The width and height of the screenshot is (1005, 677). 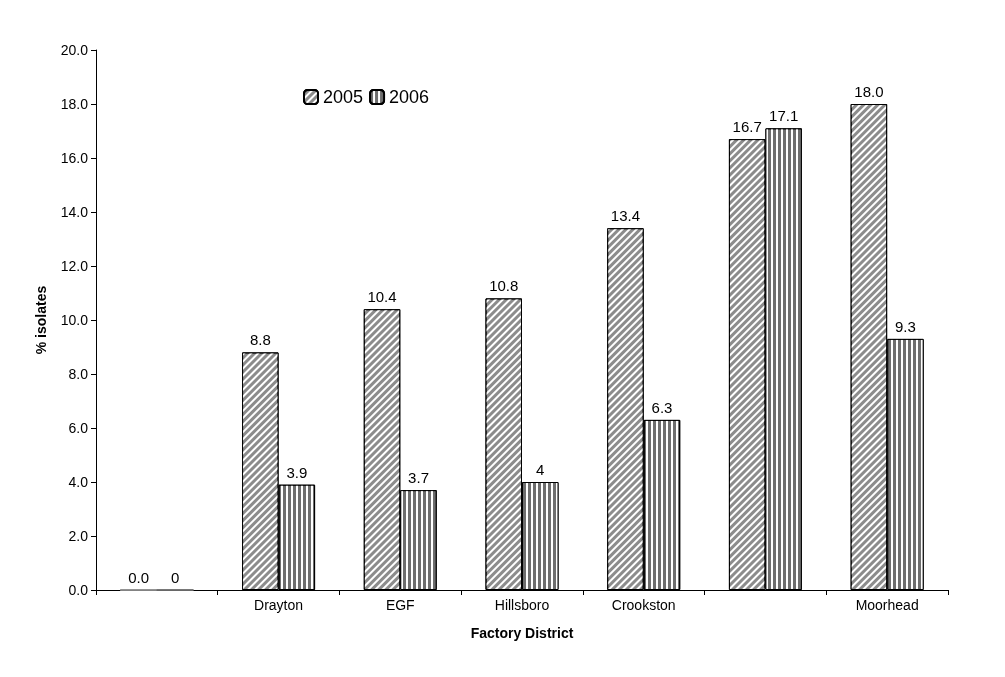 What do you see at coordinates (522, 605) in the screenshot?
I see `x-tick-label: Hillsboro` at bounding box center [522, 605].